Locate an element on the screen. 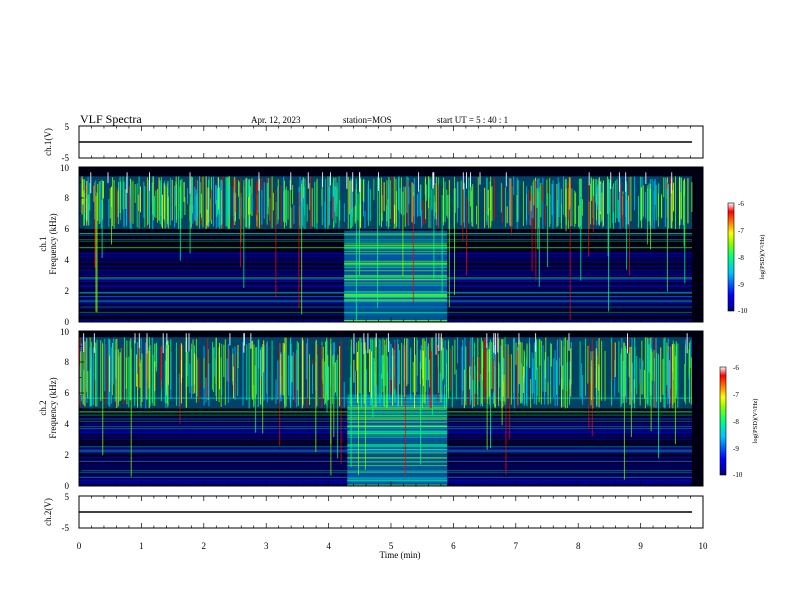 The image size is (792, 612). ch2-waveform-ytick-top: 5 is located at coordinates (67, 497).